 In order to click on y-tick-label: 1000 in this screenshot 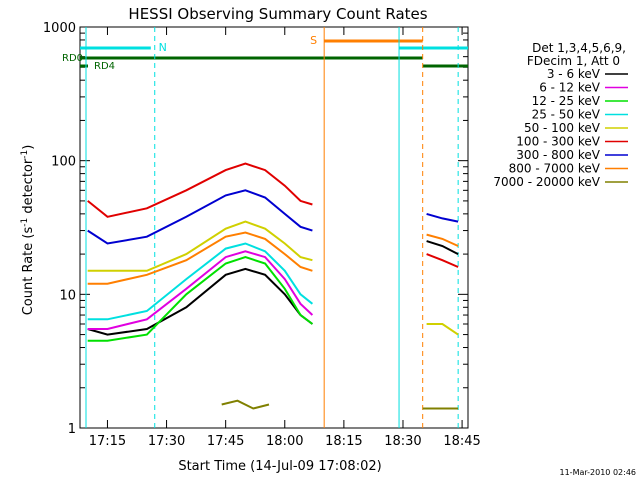, I will do `click(59, 28)`.